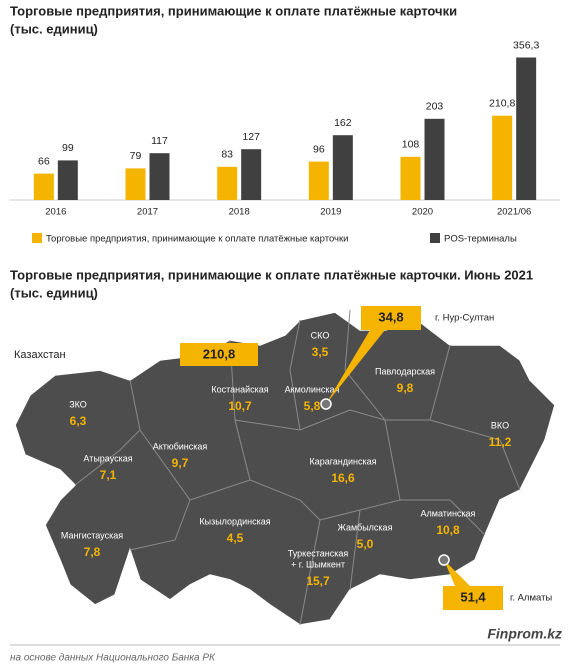  I want to click on city-name: г. Нур-Султан, so click(464, 318).